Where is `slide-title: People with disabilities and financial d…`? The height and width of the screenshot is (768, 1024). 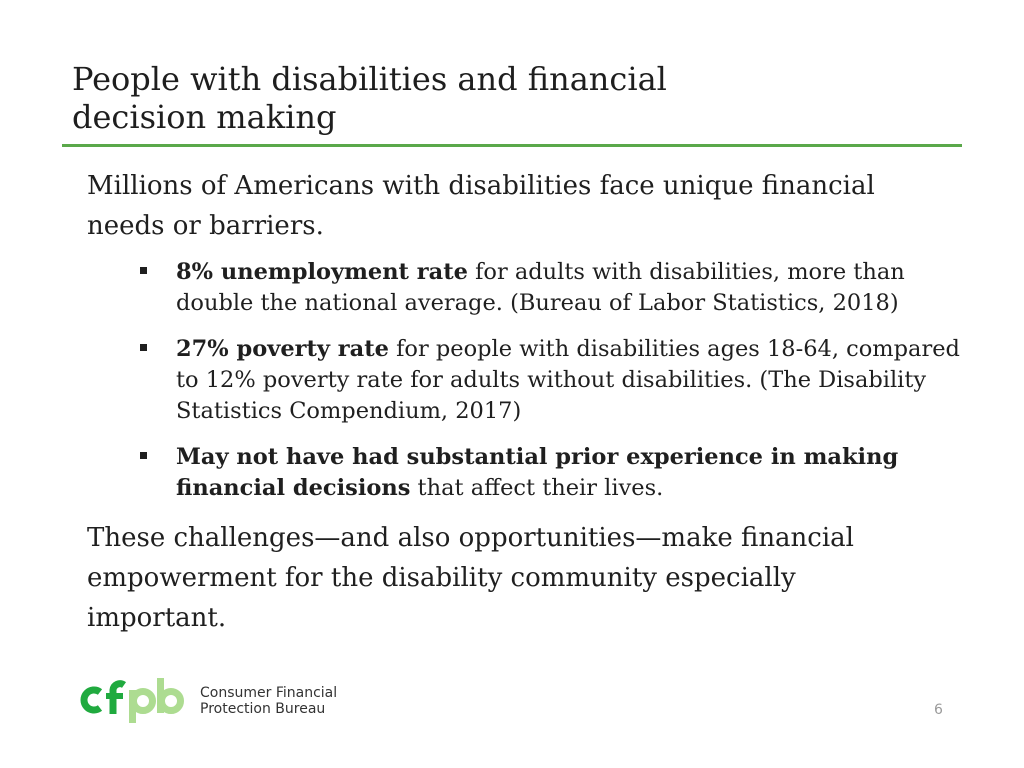 slide-title: People with disabilities and financial d… is located at coordinates (369, 98).